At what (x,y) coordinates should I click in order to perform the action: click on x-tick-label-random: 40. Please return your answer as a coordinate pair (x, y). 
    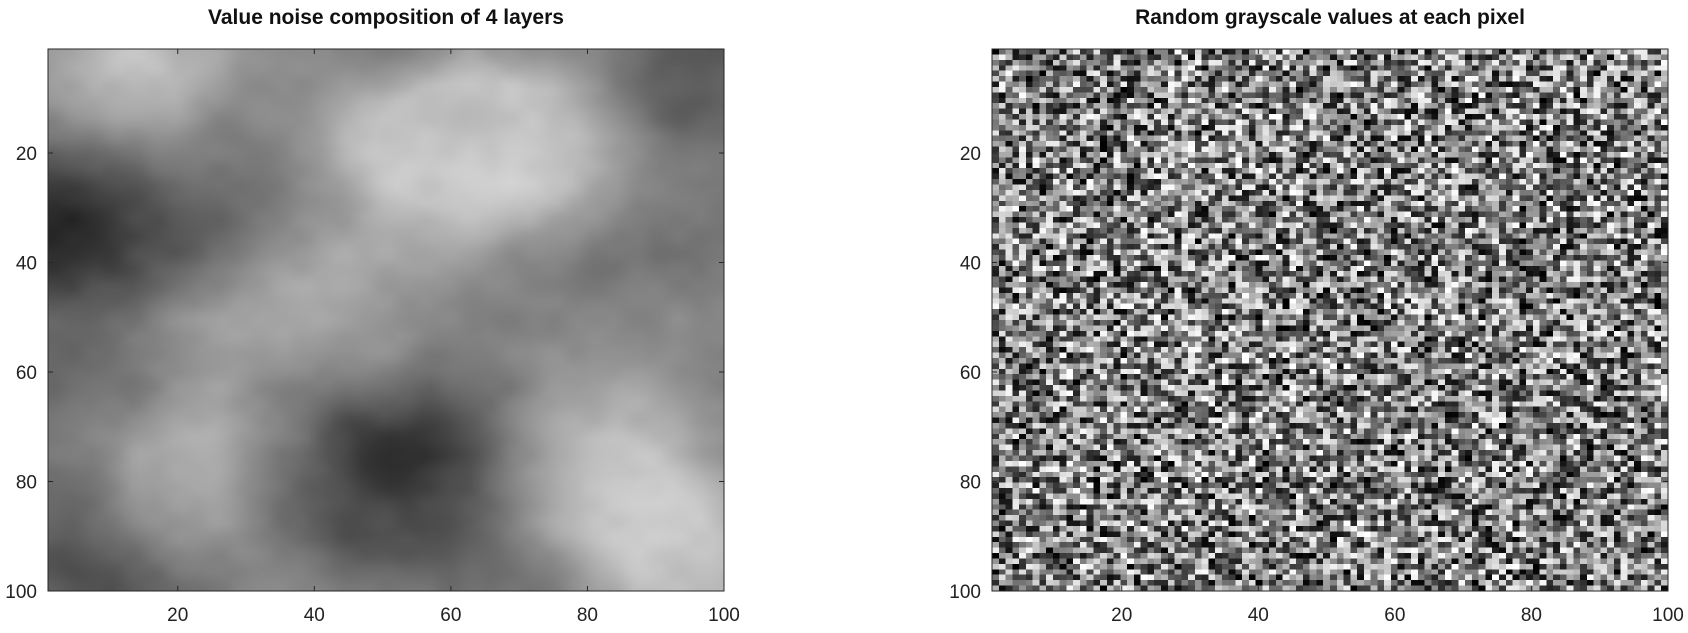
    Looking at the image, I should click on (1258, 615).